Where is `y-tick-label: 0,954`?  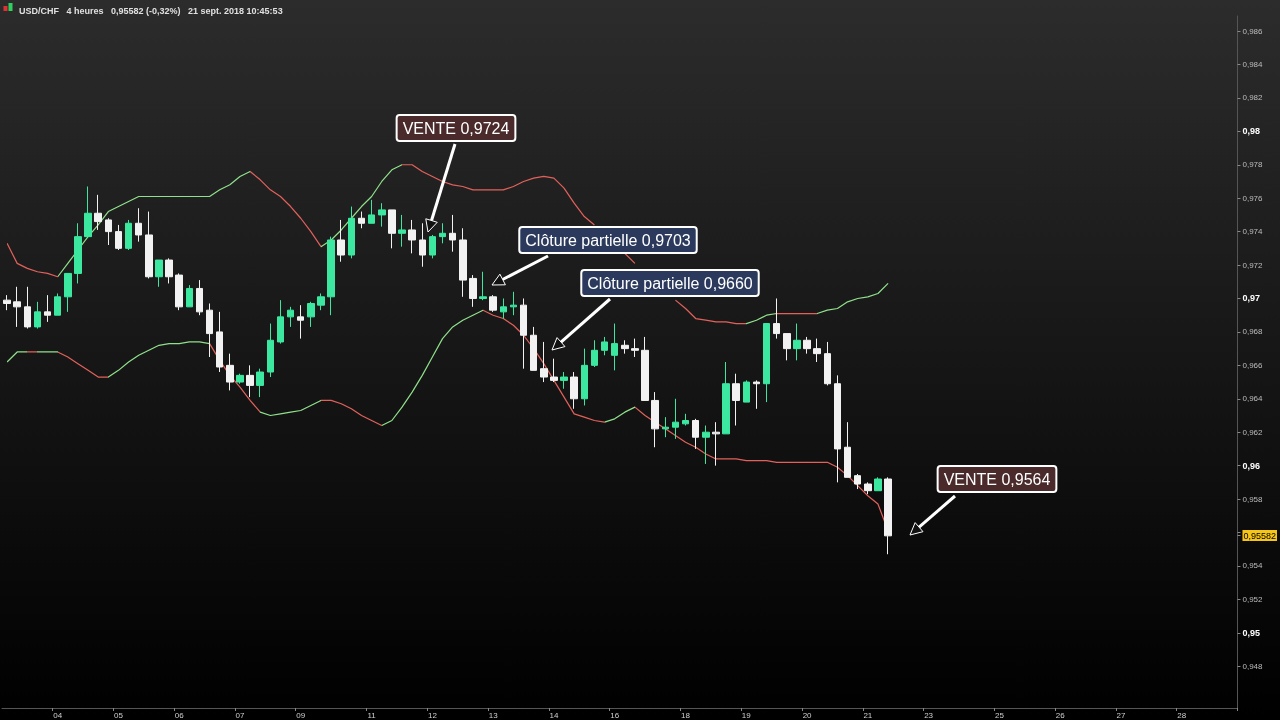
y-tick-label: 0,954 is located at coordinates (1253, 566).